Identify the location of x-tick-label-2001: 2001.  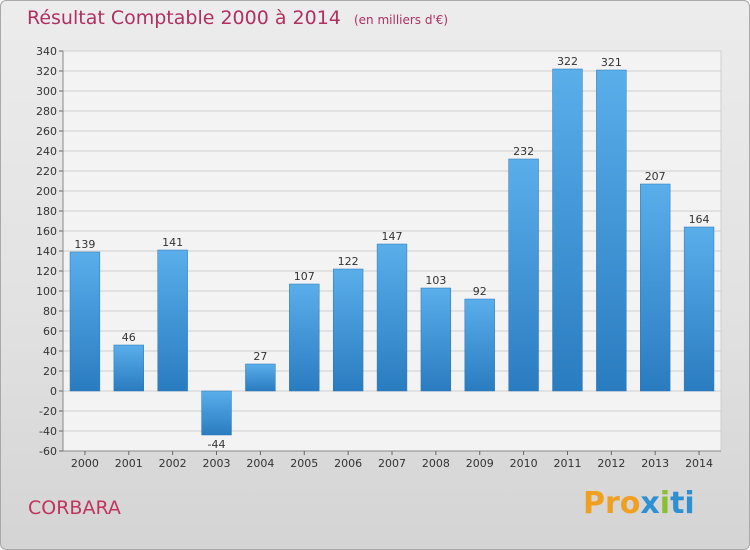
(129, 463).